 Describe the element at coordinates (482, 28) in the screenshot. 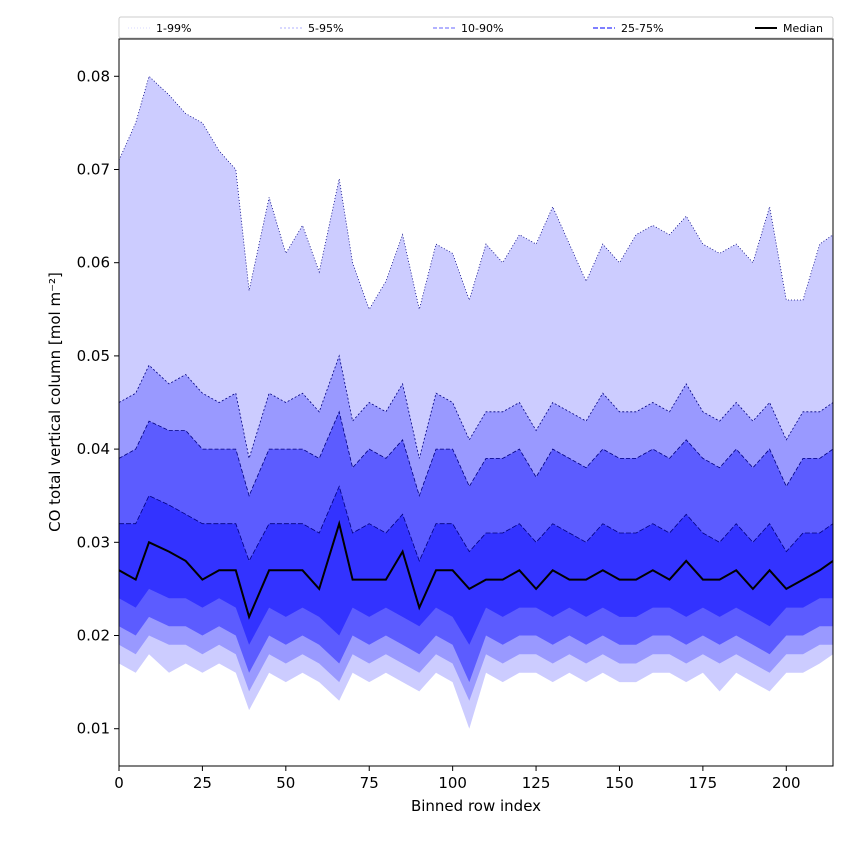

I see `legend-label: 10-90%` at that location.